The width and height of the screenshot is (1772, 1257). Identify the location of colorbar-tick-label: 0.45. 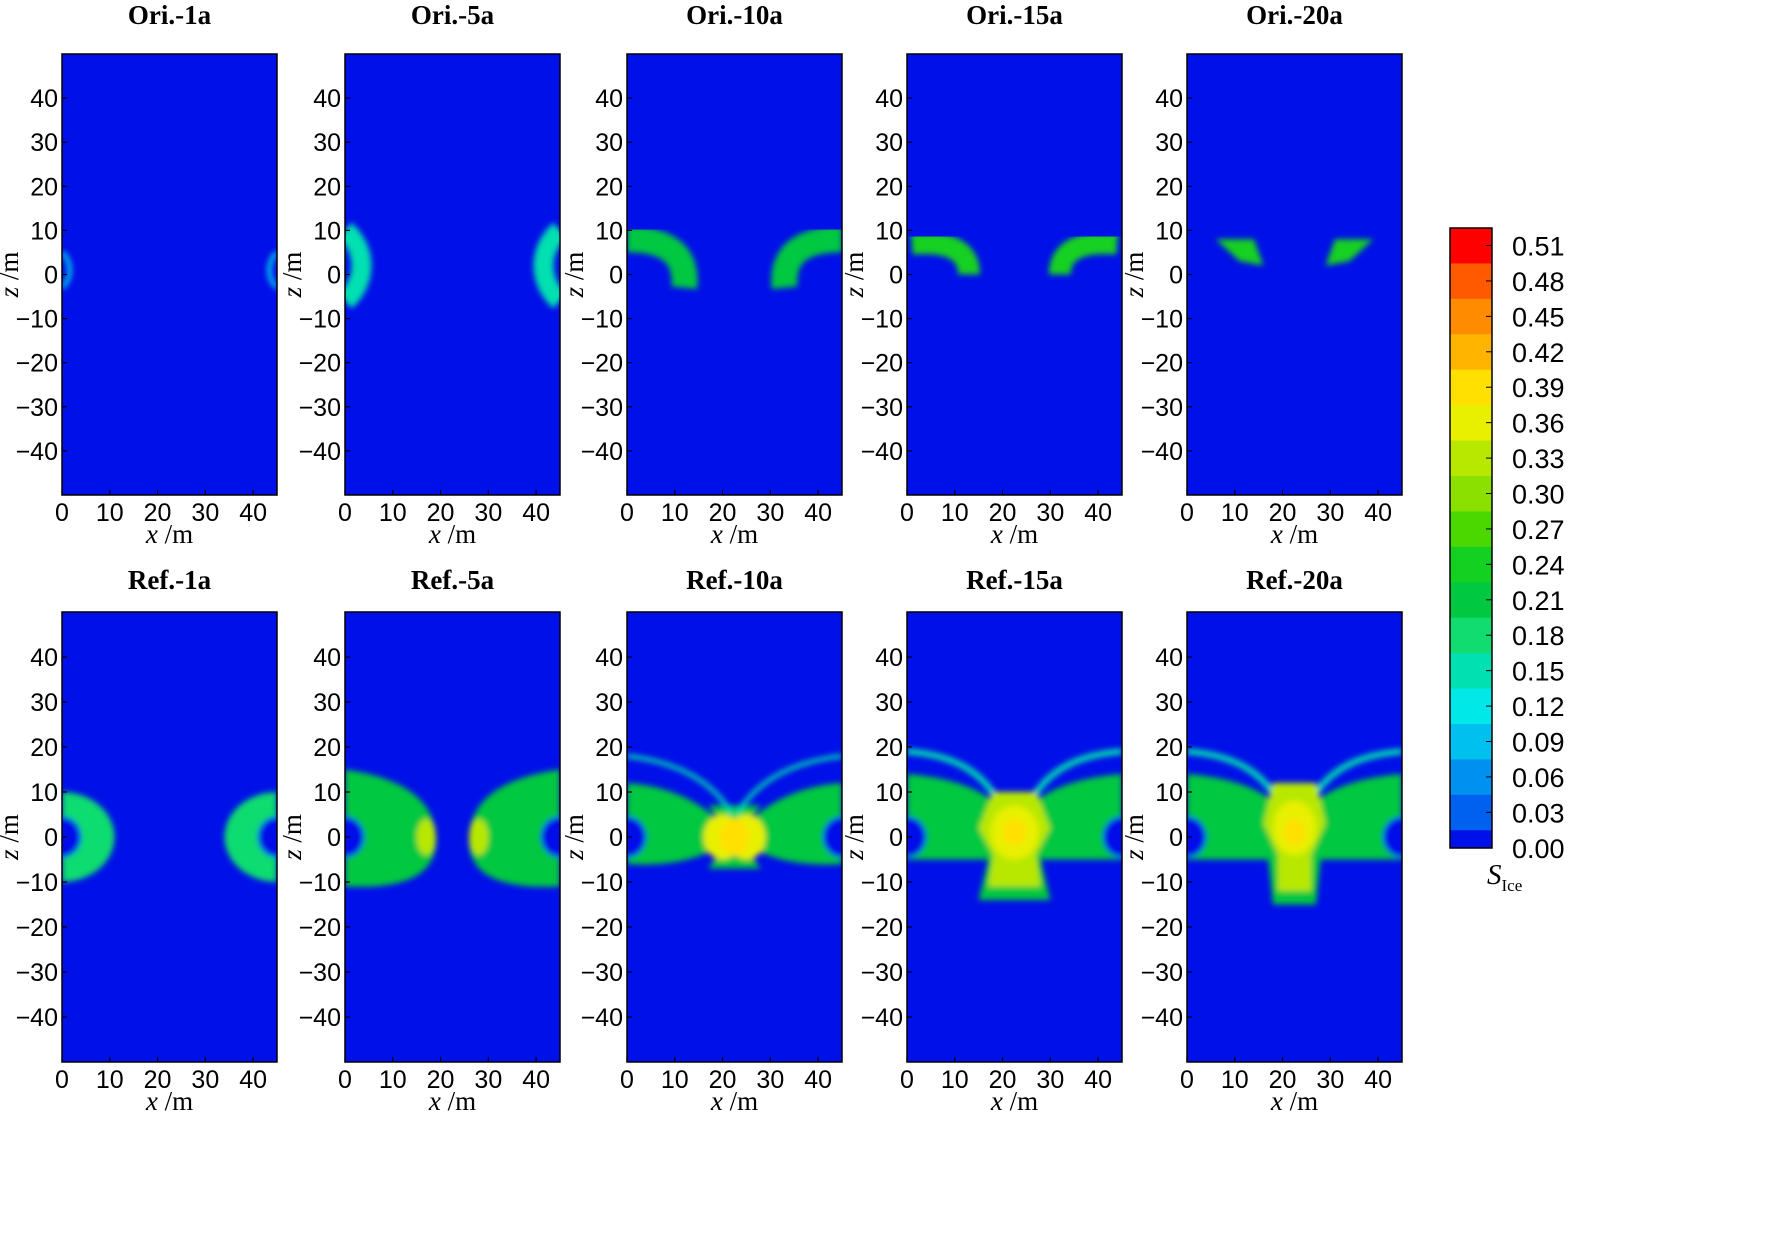
(1538, 317).